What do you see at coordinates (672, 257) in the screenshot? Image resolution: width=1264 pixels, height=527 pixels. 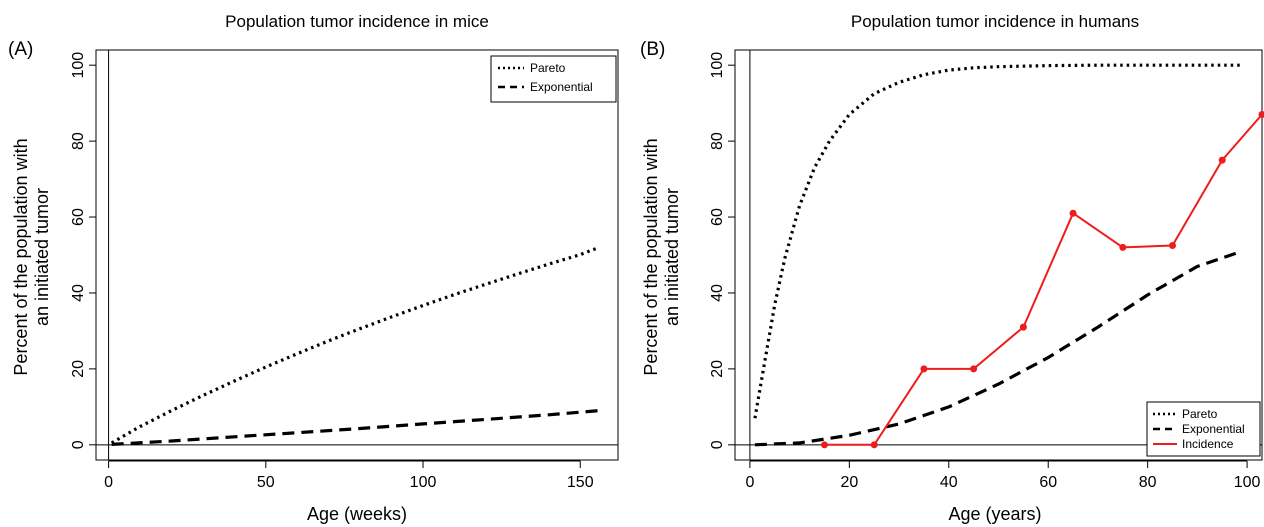 I see `panel-b-ylabel-line2: an initiated tumor` at bounding box center [672, 257].